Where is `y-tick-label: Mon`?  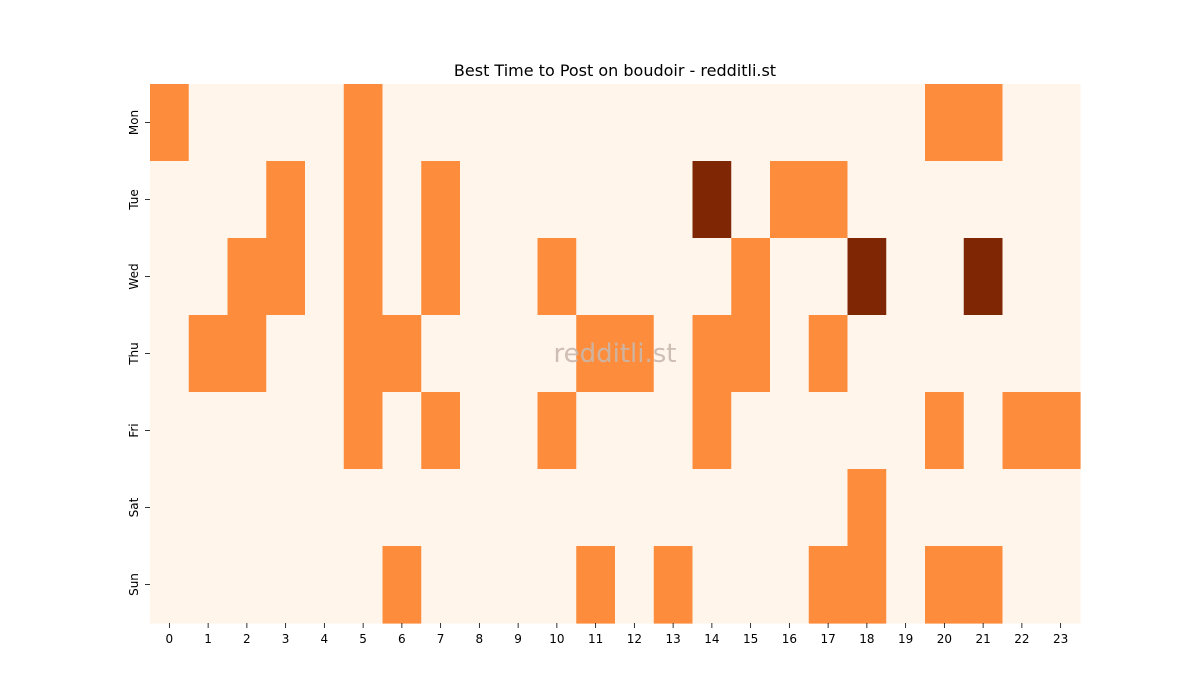 y-tick-label: Mon is located at coordinates (134, 122).